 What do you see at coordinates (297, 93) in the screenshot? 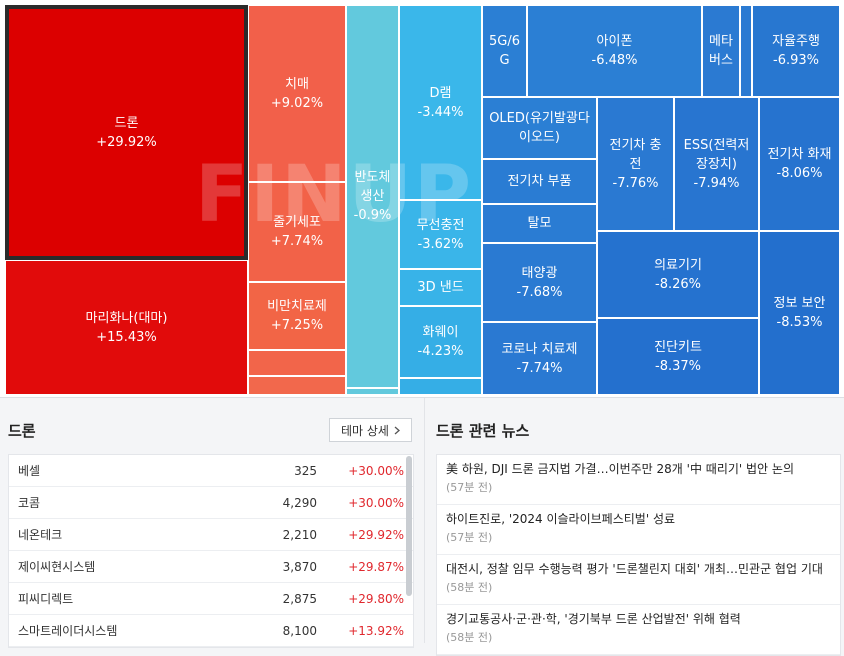
I see `treemap-cell: 치매 +9.02%` at bounding box center [297, 93].